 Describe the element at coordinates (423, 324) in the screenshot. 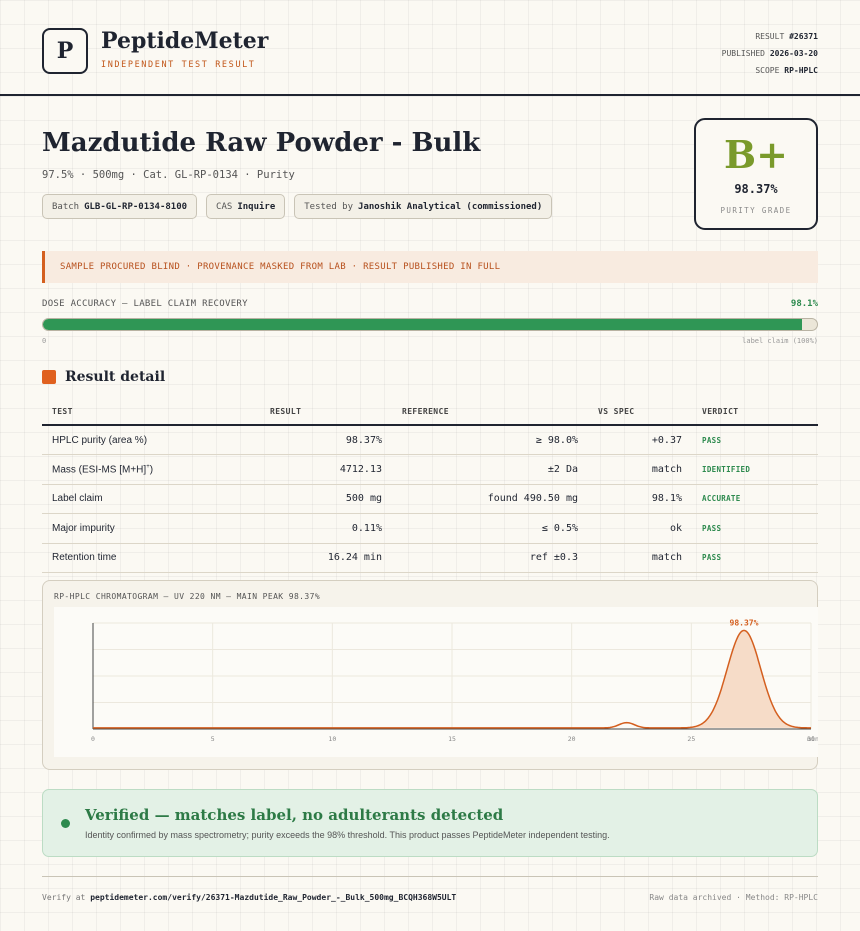

I see `dose-accuracy-fill` at that location.